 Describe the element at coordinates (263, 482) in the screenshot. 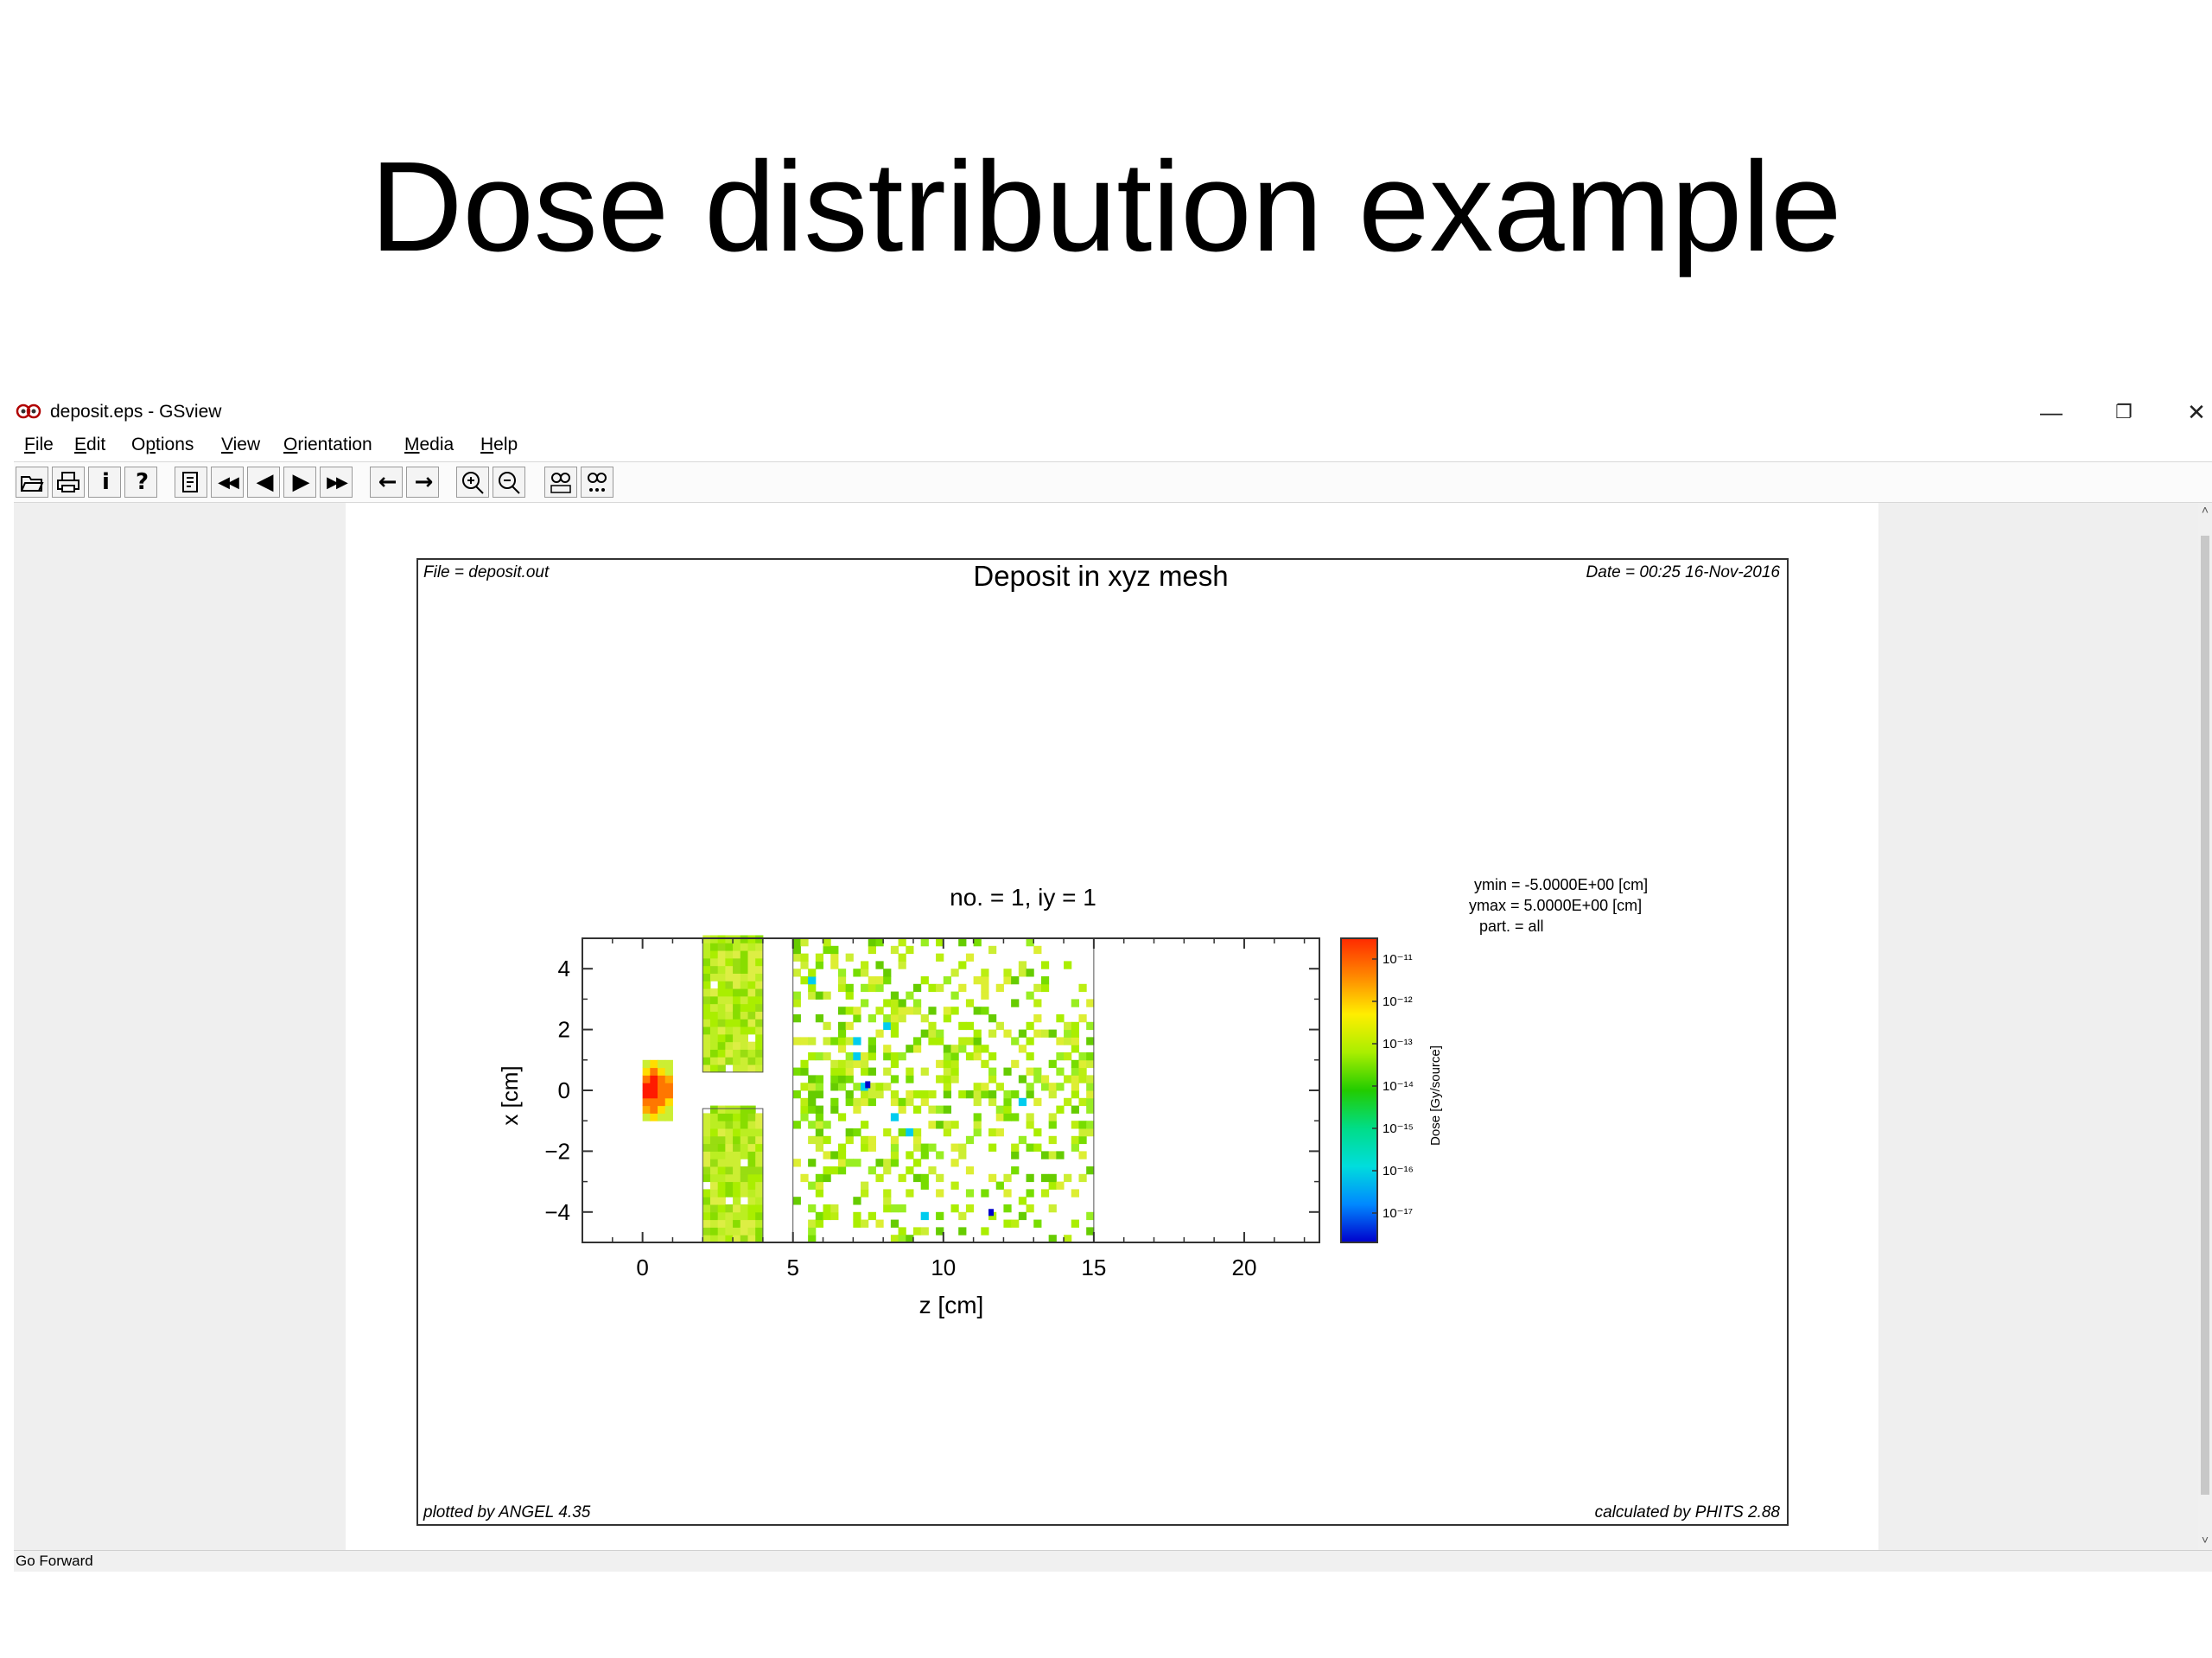

I see `previous-page-button: ◀` at that location.